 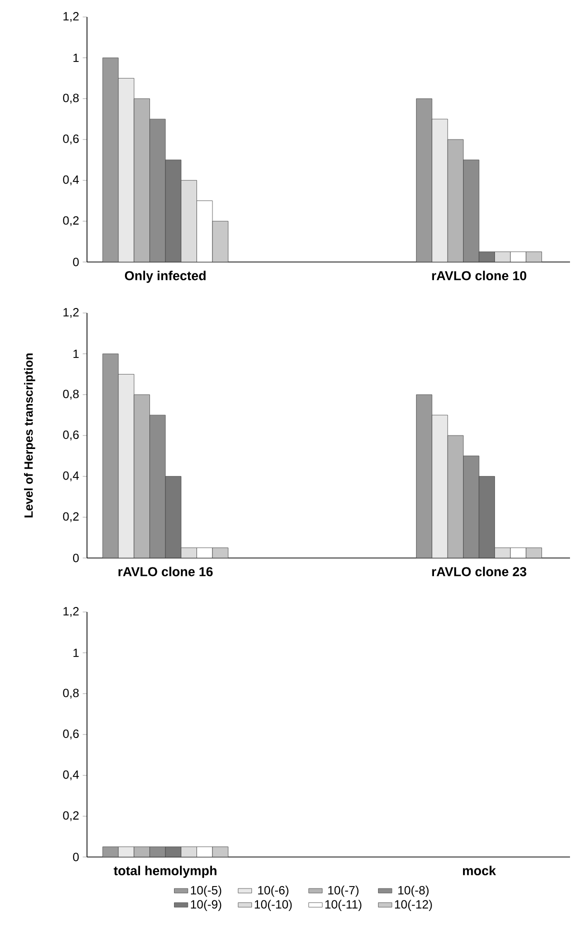 I want to click on legend-label: 10(-12), so click(x=413, y=905).